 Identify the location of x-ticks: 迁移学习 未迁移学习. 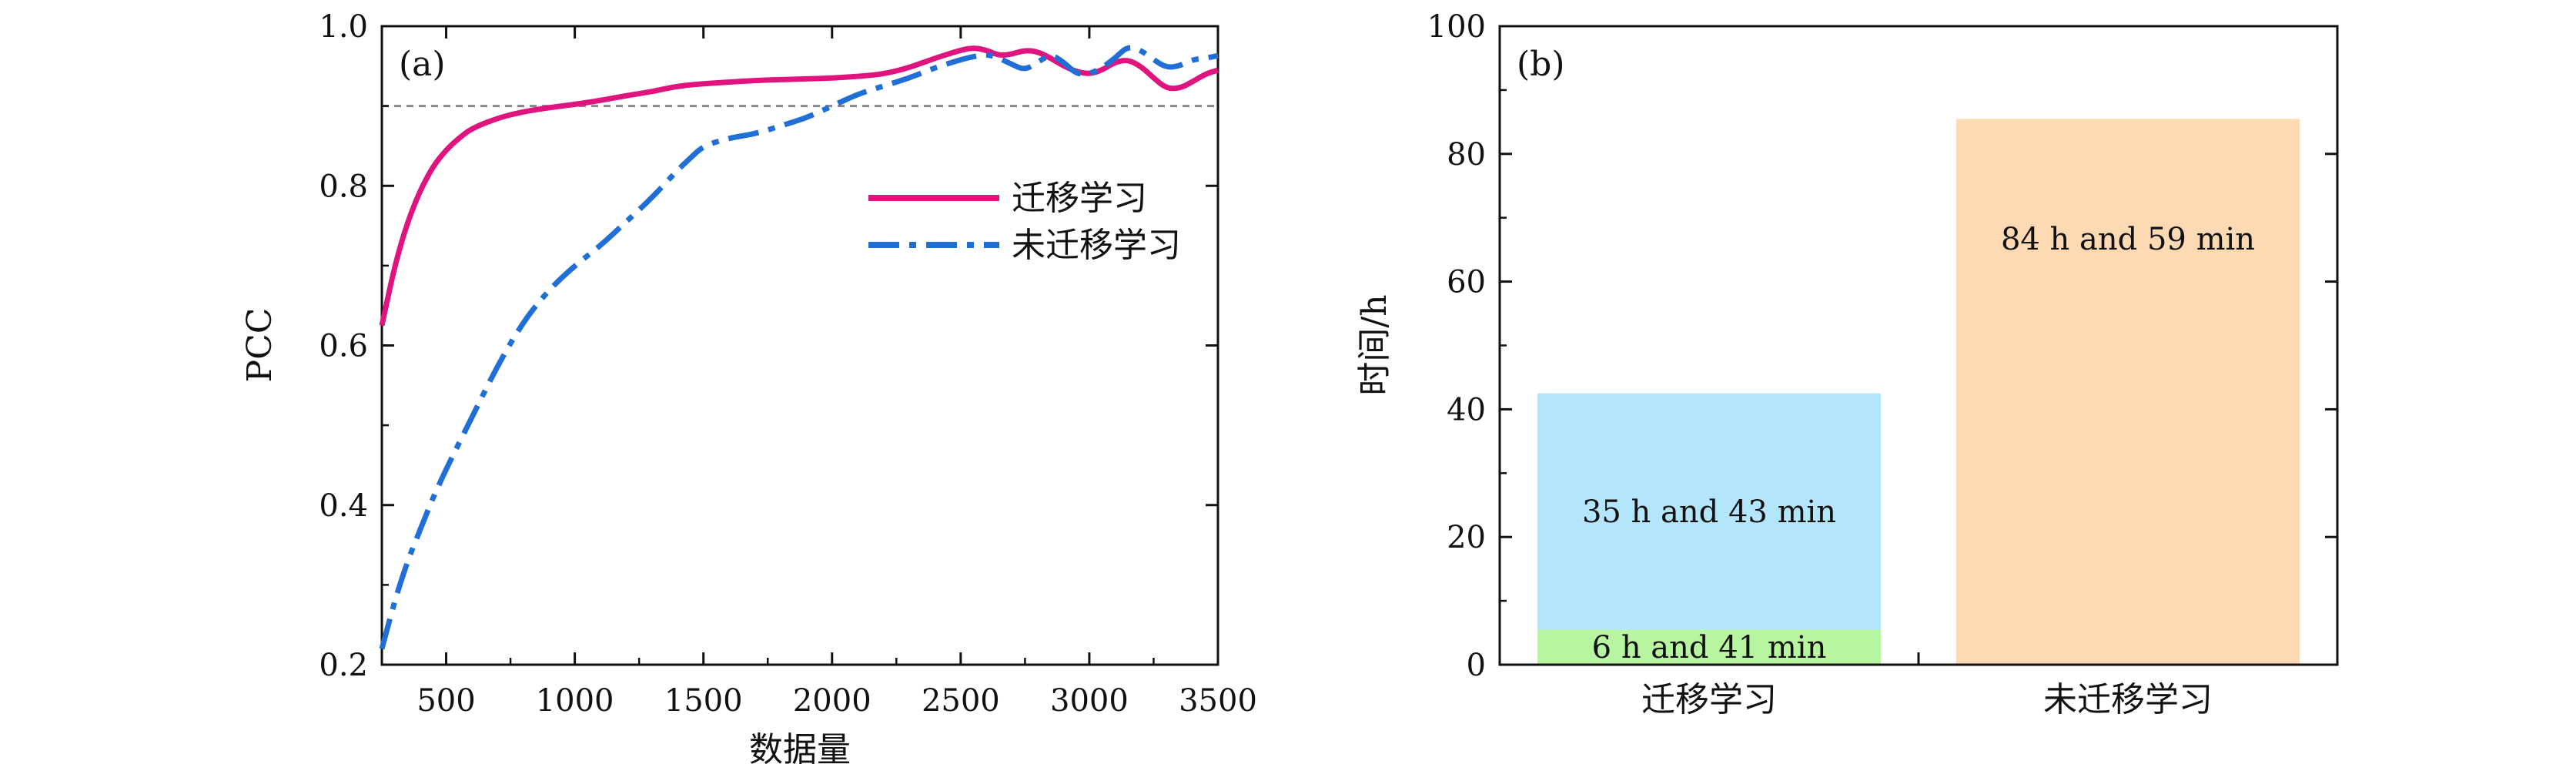
(1927, 686).